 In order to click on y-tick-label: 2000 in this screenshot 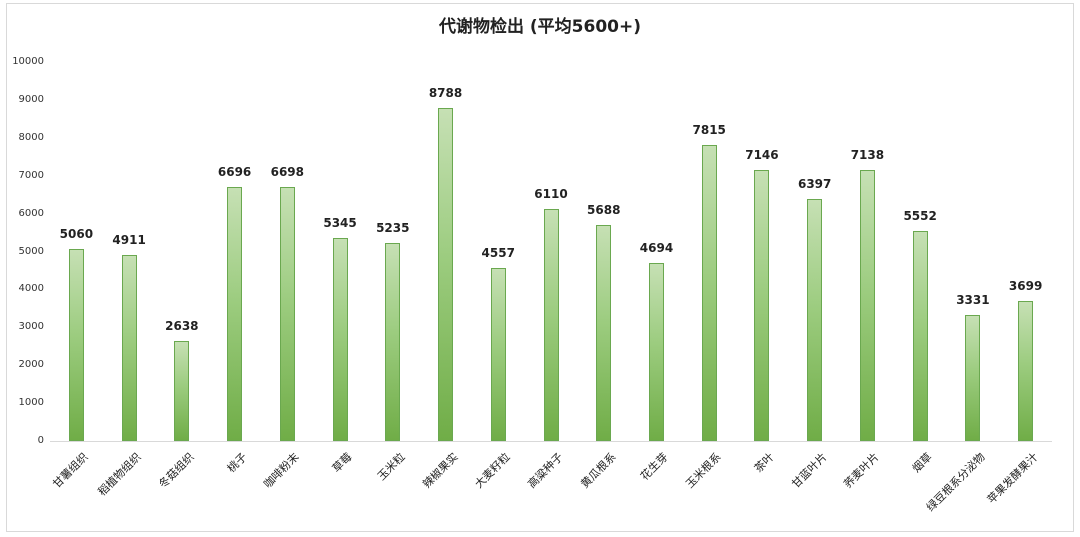, I will do `click(31, 365)`.